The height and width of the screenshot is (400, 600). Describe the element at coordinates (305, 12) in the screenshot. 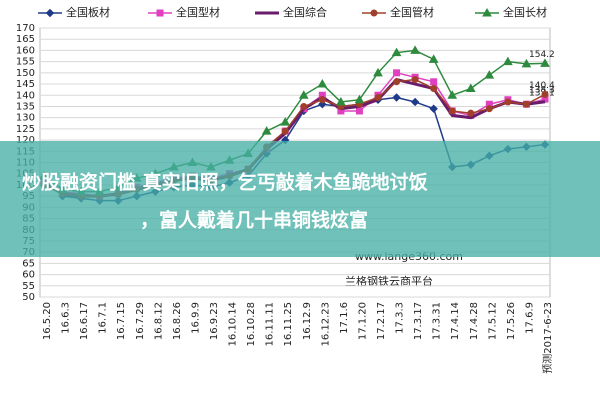

I see `legend-label: 全国综合` at that location.